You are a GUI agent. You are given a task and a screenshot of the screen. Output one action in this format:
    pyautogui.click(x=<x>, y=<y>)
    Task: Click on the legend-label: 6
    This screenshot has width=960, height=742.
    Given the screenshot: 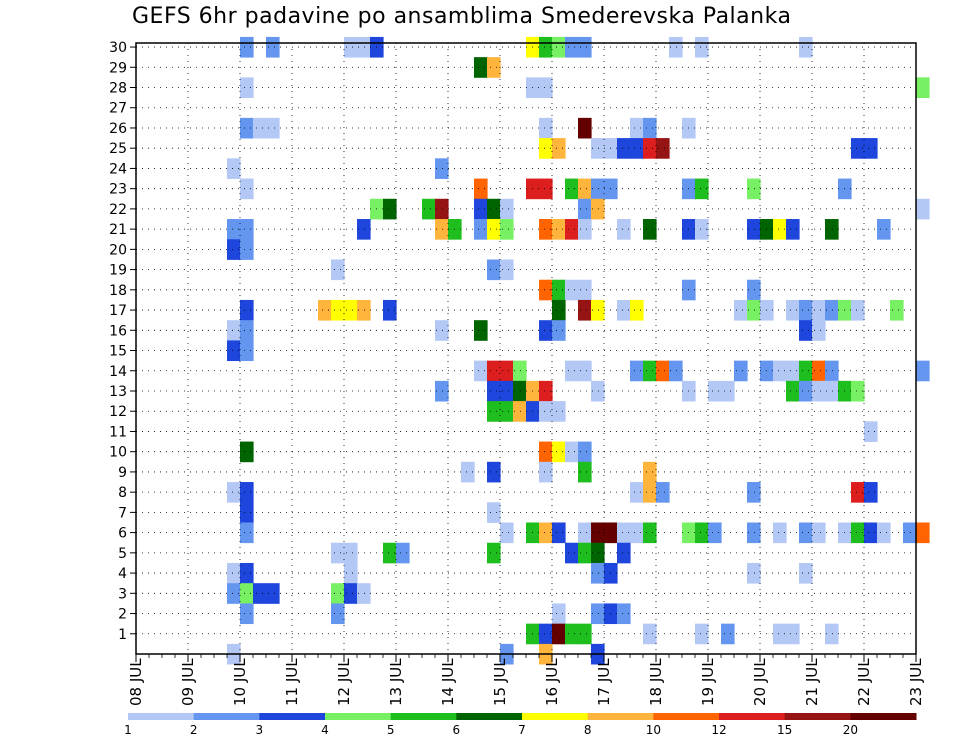 What is the action you would take?
    pyautogui.click(x=457, y=730)
    